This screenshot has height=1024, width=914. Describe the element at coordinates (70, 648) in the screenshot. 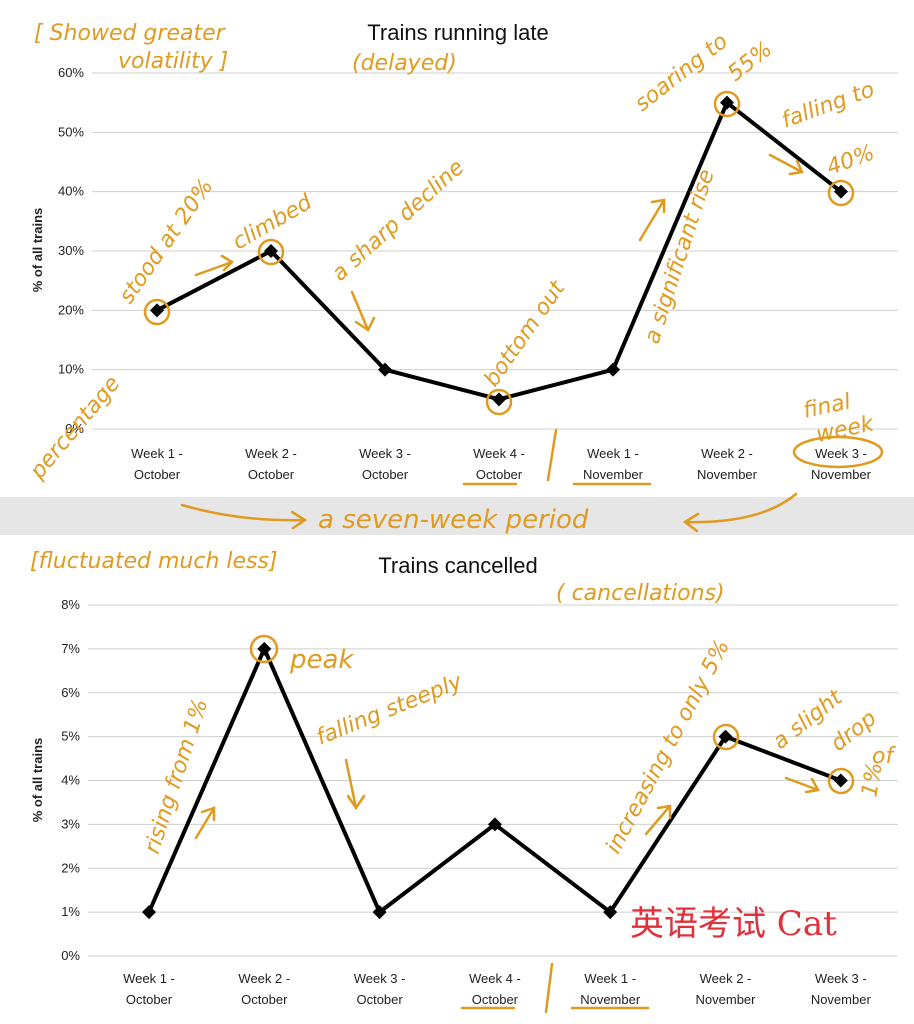

I see `y-tick-label: 7%` at that location.